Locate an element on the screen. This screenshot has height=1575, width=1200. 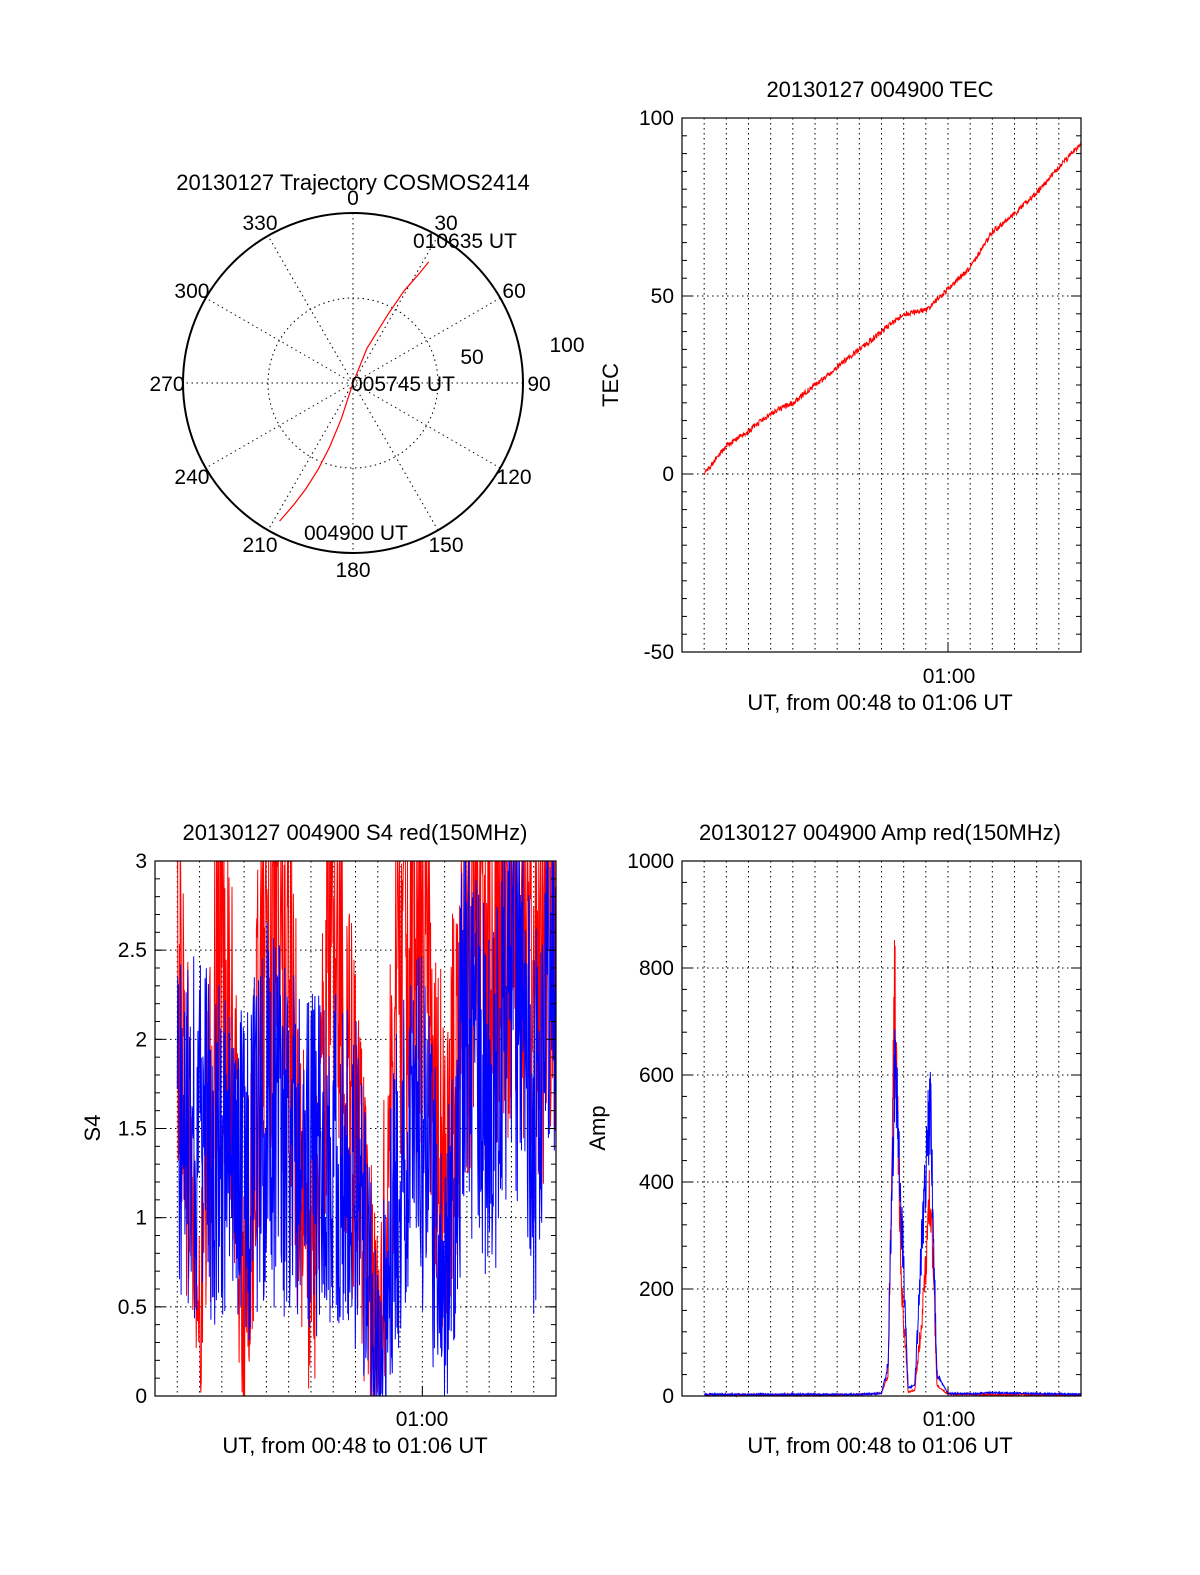
polar-azimuth-label: 270 is located at coordinates (166, 384).